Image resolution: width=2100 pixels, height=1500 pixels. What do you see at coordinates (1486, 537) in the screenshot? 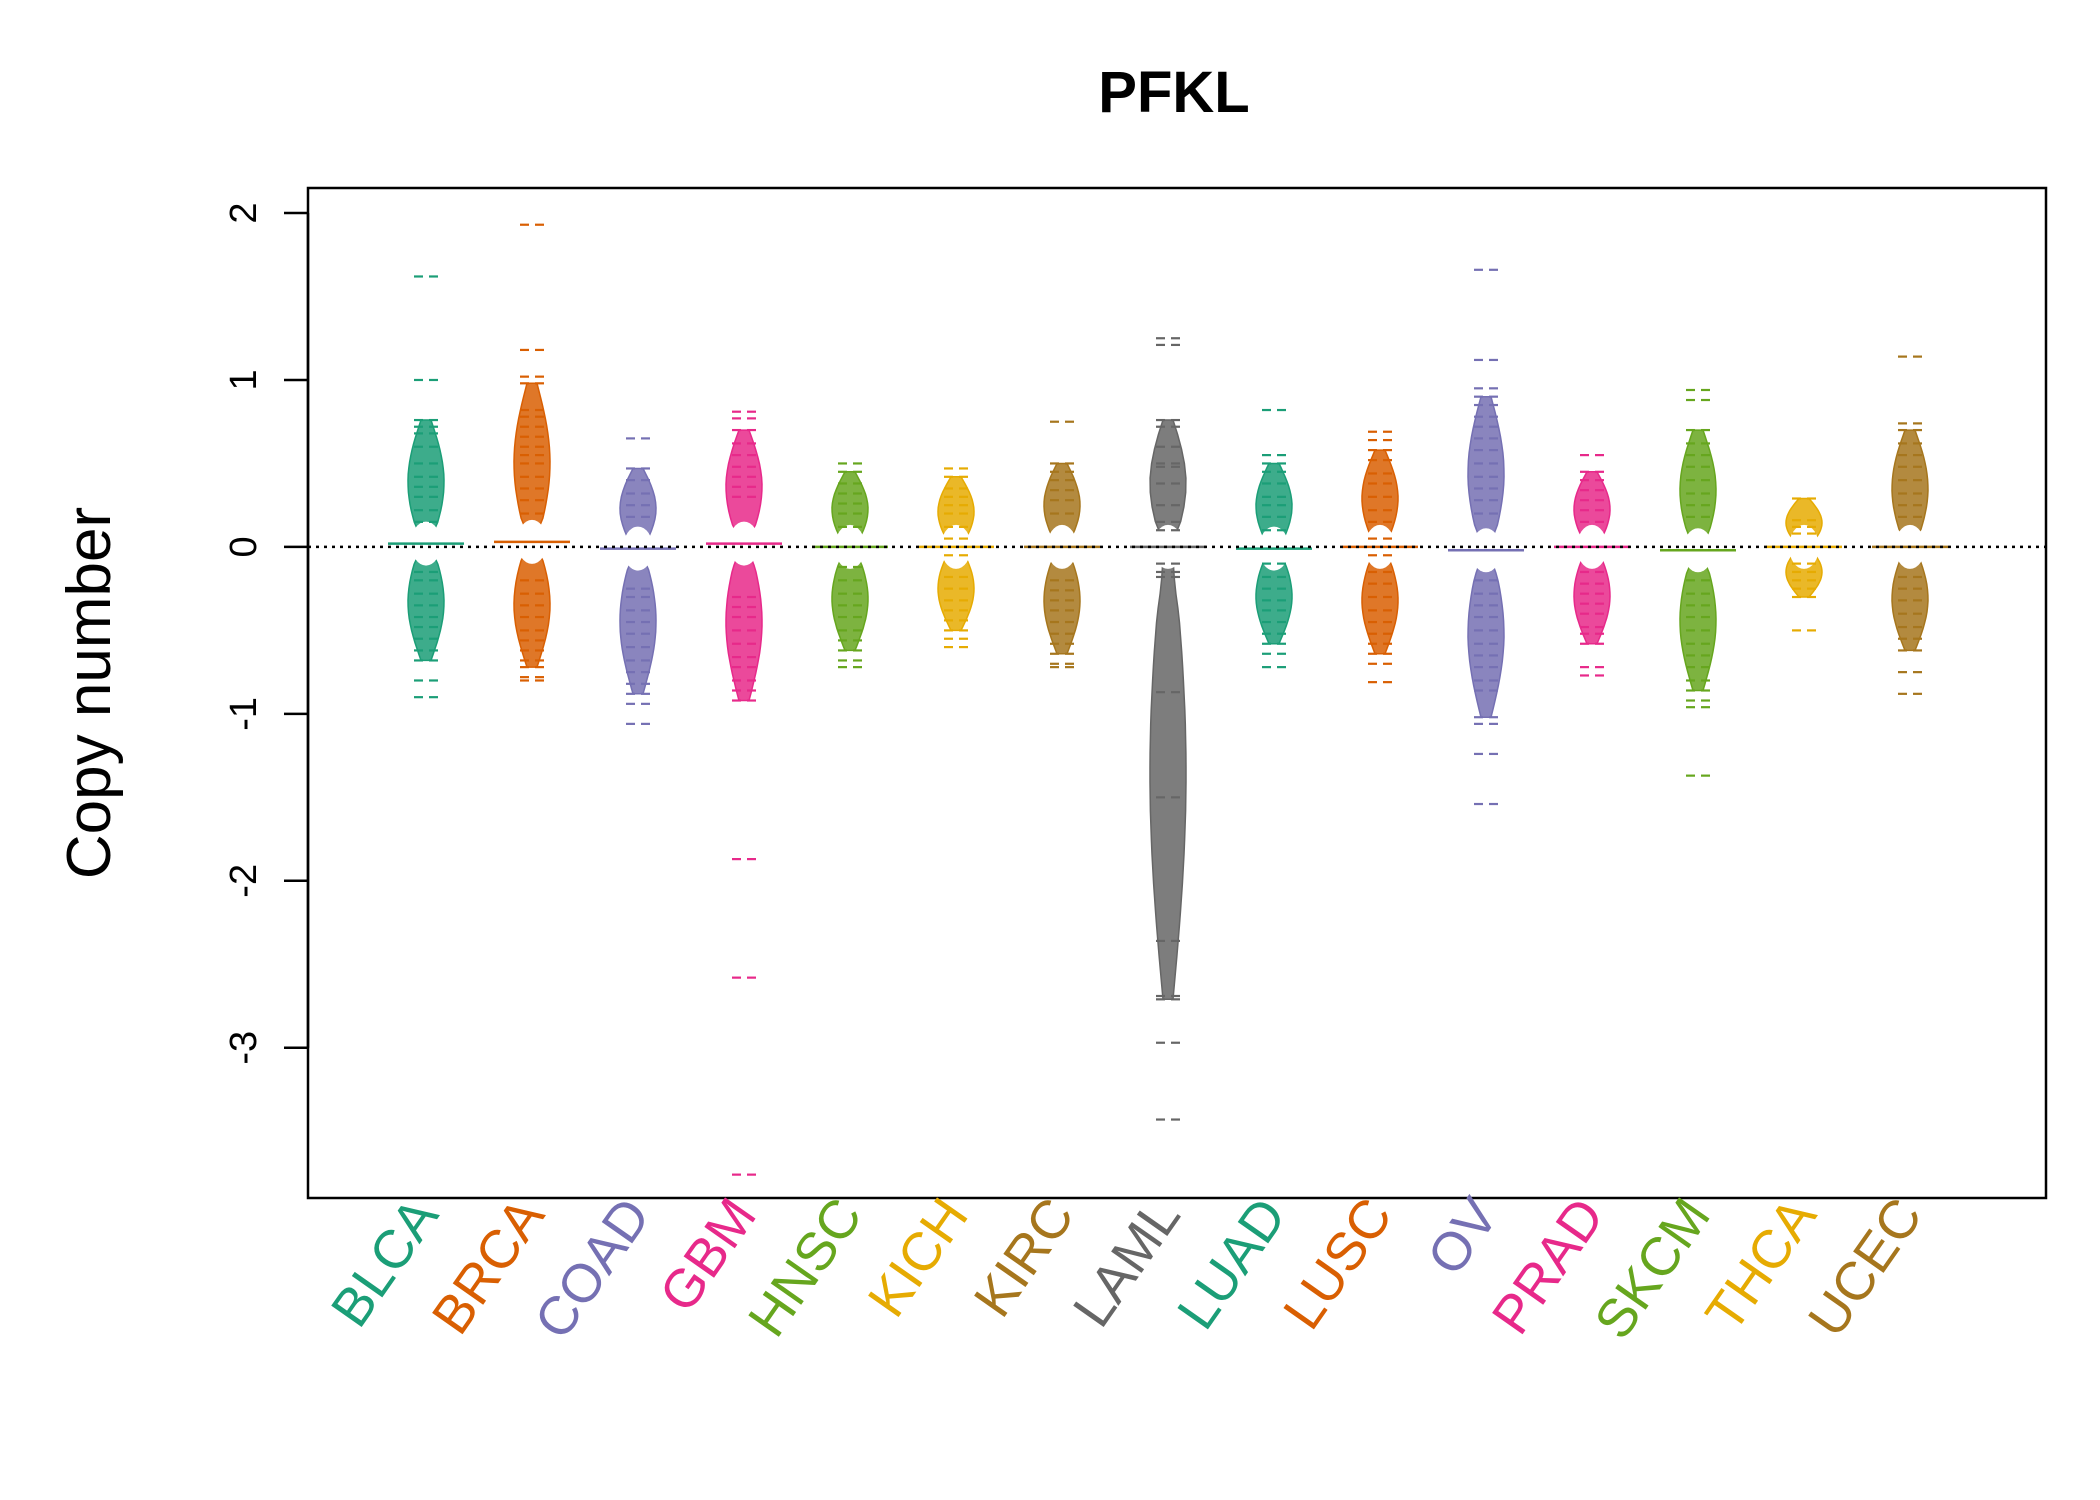
I see `bean-ov` at bounding box center [1486, 537].